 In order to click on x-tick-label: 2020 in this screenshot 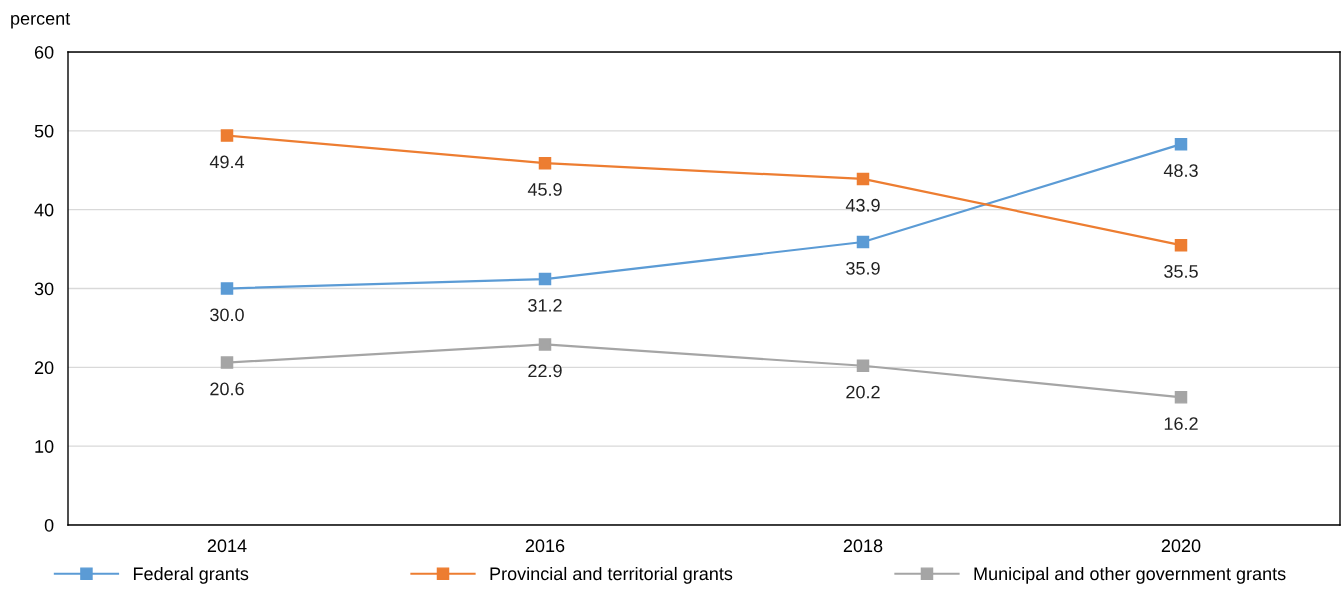, I will do `click(1181, 546)`.